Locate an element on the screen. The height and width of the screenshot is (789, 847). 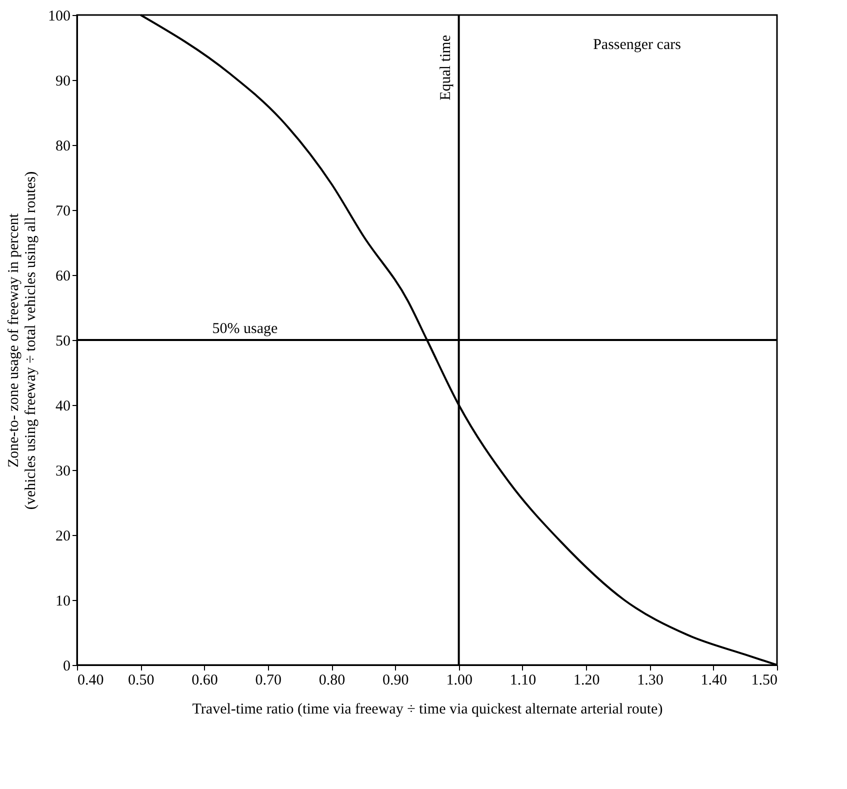
y-tick-label: 80 is located at coordinates (63, 146).